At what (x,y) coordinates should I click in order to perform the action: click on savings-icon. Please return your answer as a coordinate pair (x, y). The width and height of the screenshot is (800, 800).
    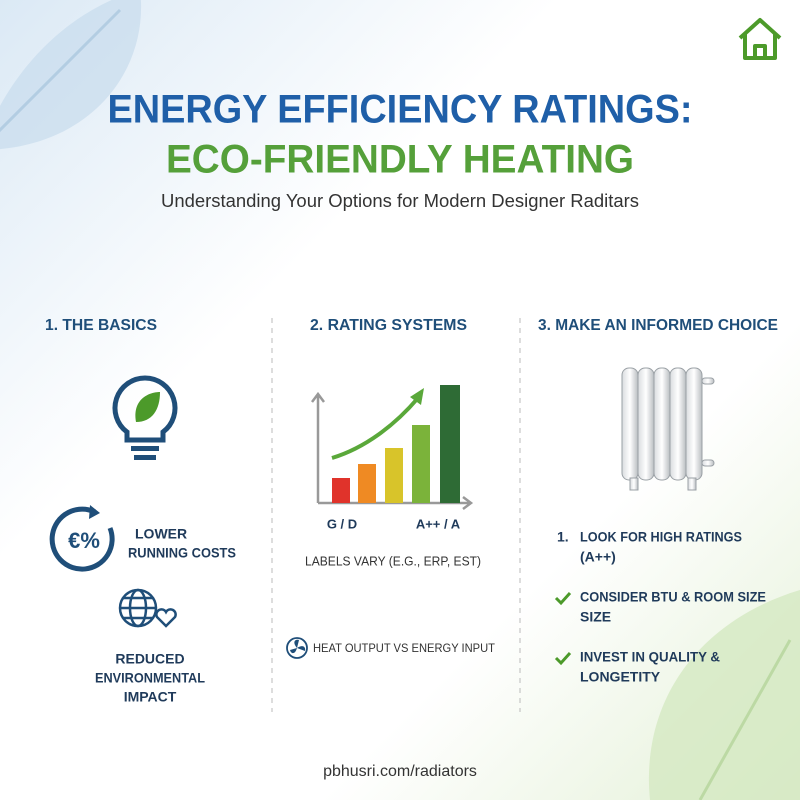
    Looking at the image, I should click on (82, 538).